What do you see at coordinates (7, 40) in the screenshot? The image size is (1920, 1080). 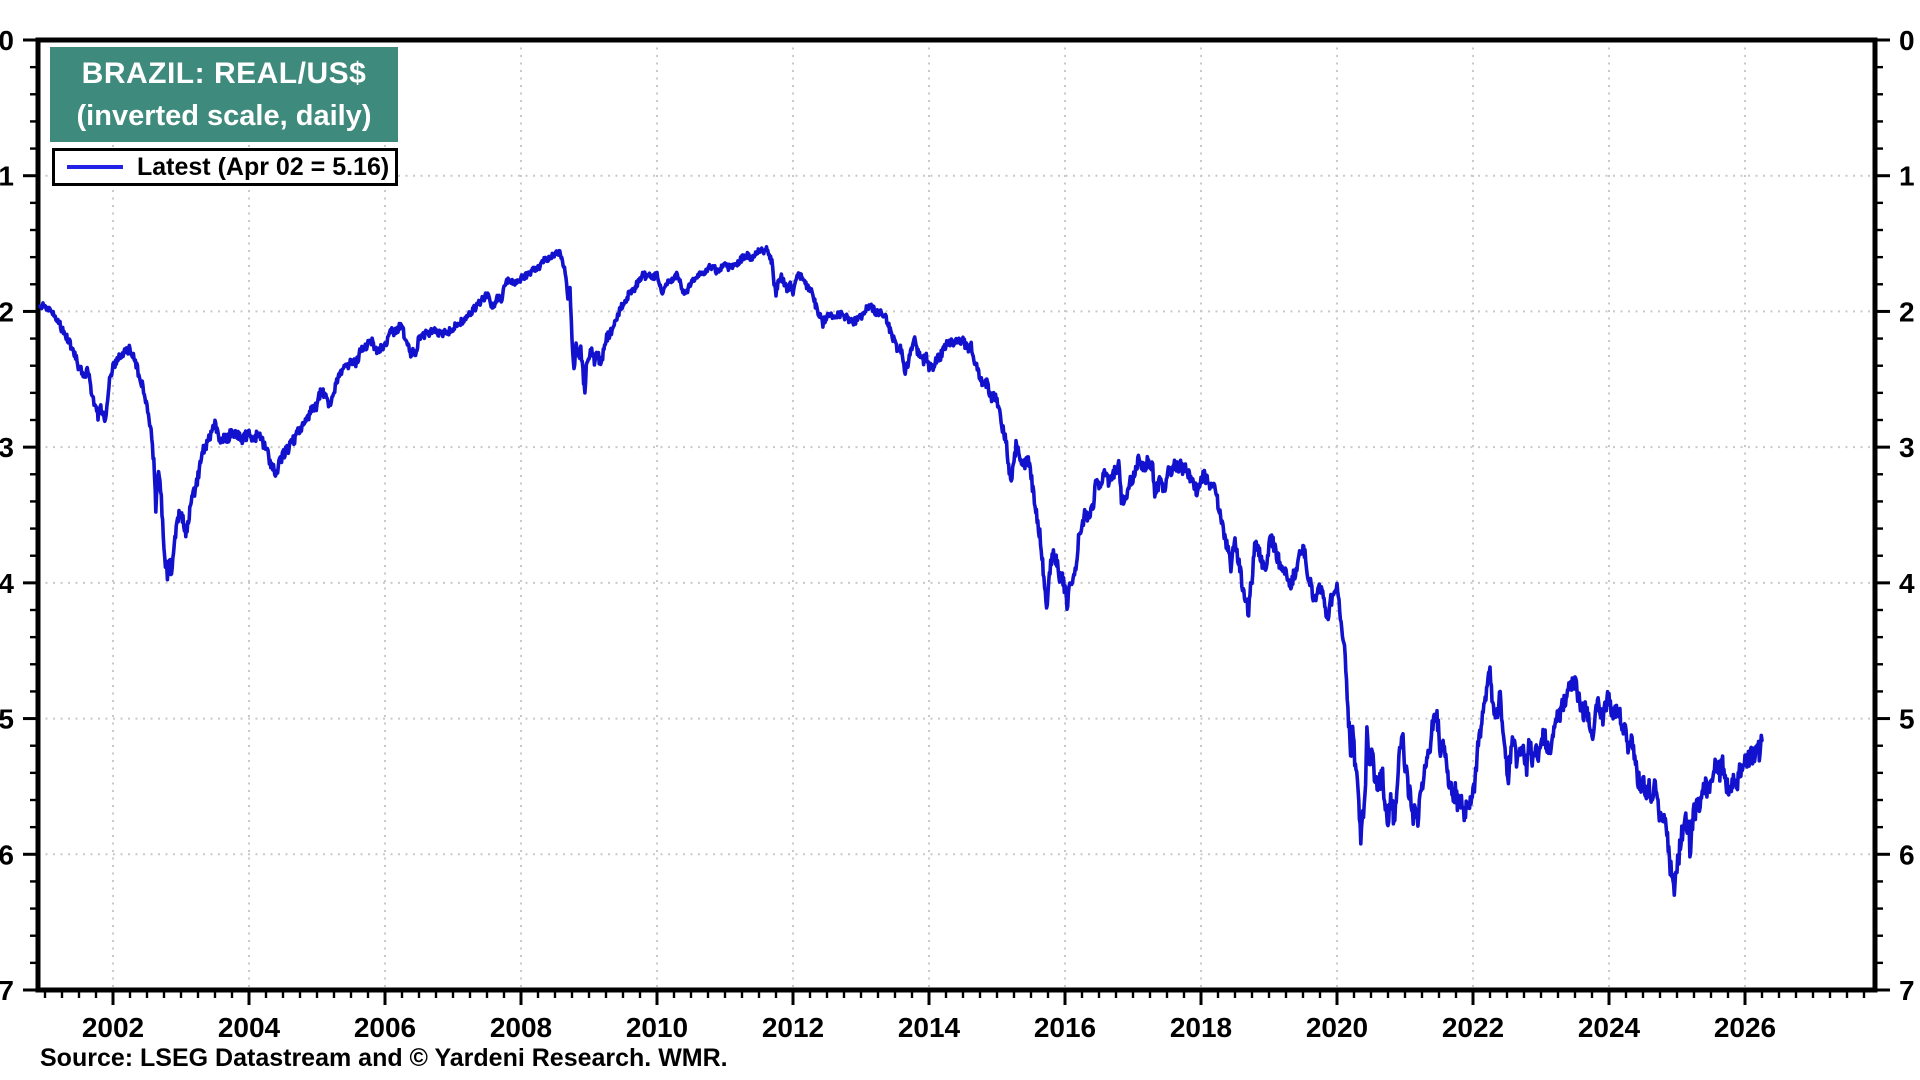 I see `y-axis-label-left: 0` at bounding box center [7, 40].